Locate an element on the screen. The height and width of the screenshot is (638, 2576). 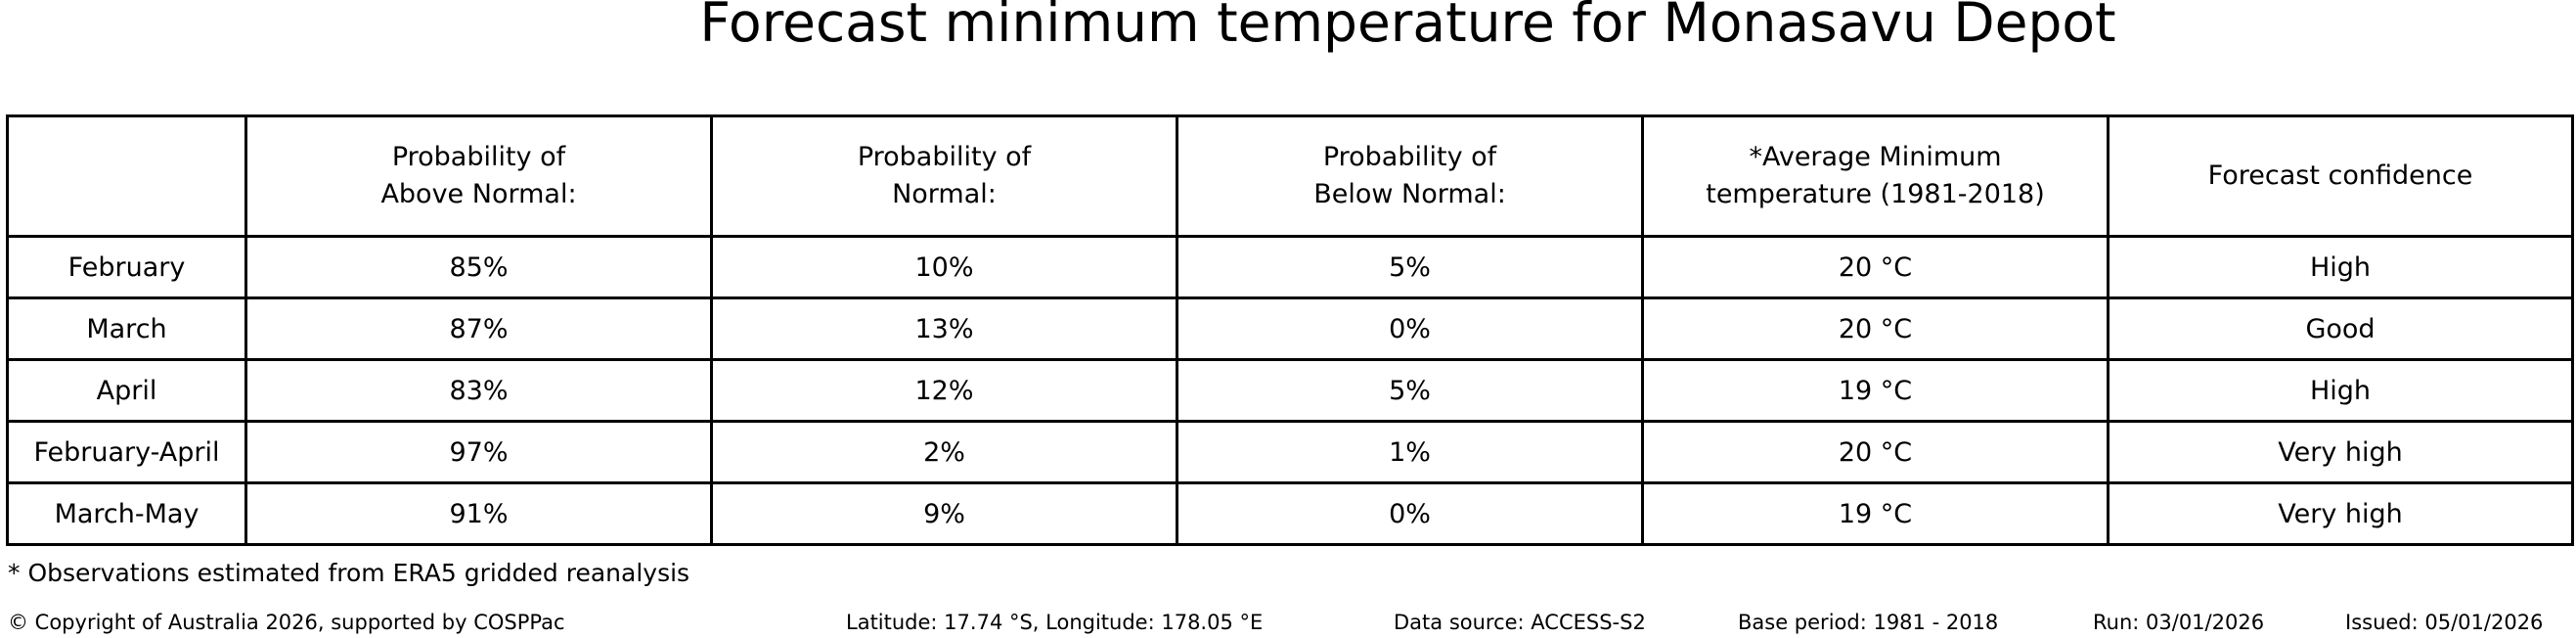
row-label: February-April is located at coordinates (127, 452).